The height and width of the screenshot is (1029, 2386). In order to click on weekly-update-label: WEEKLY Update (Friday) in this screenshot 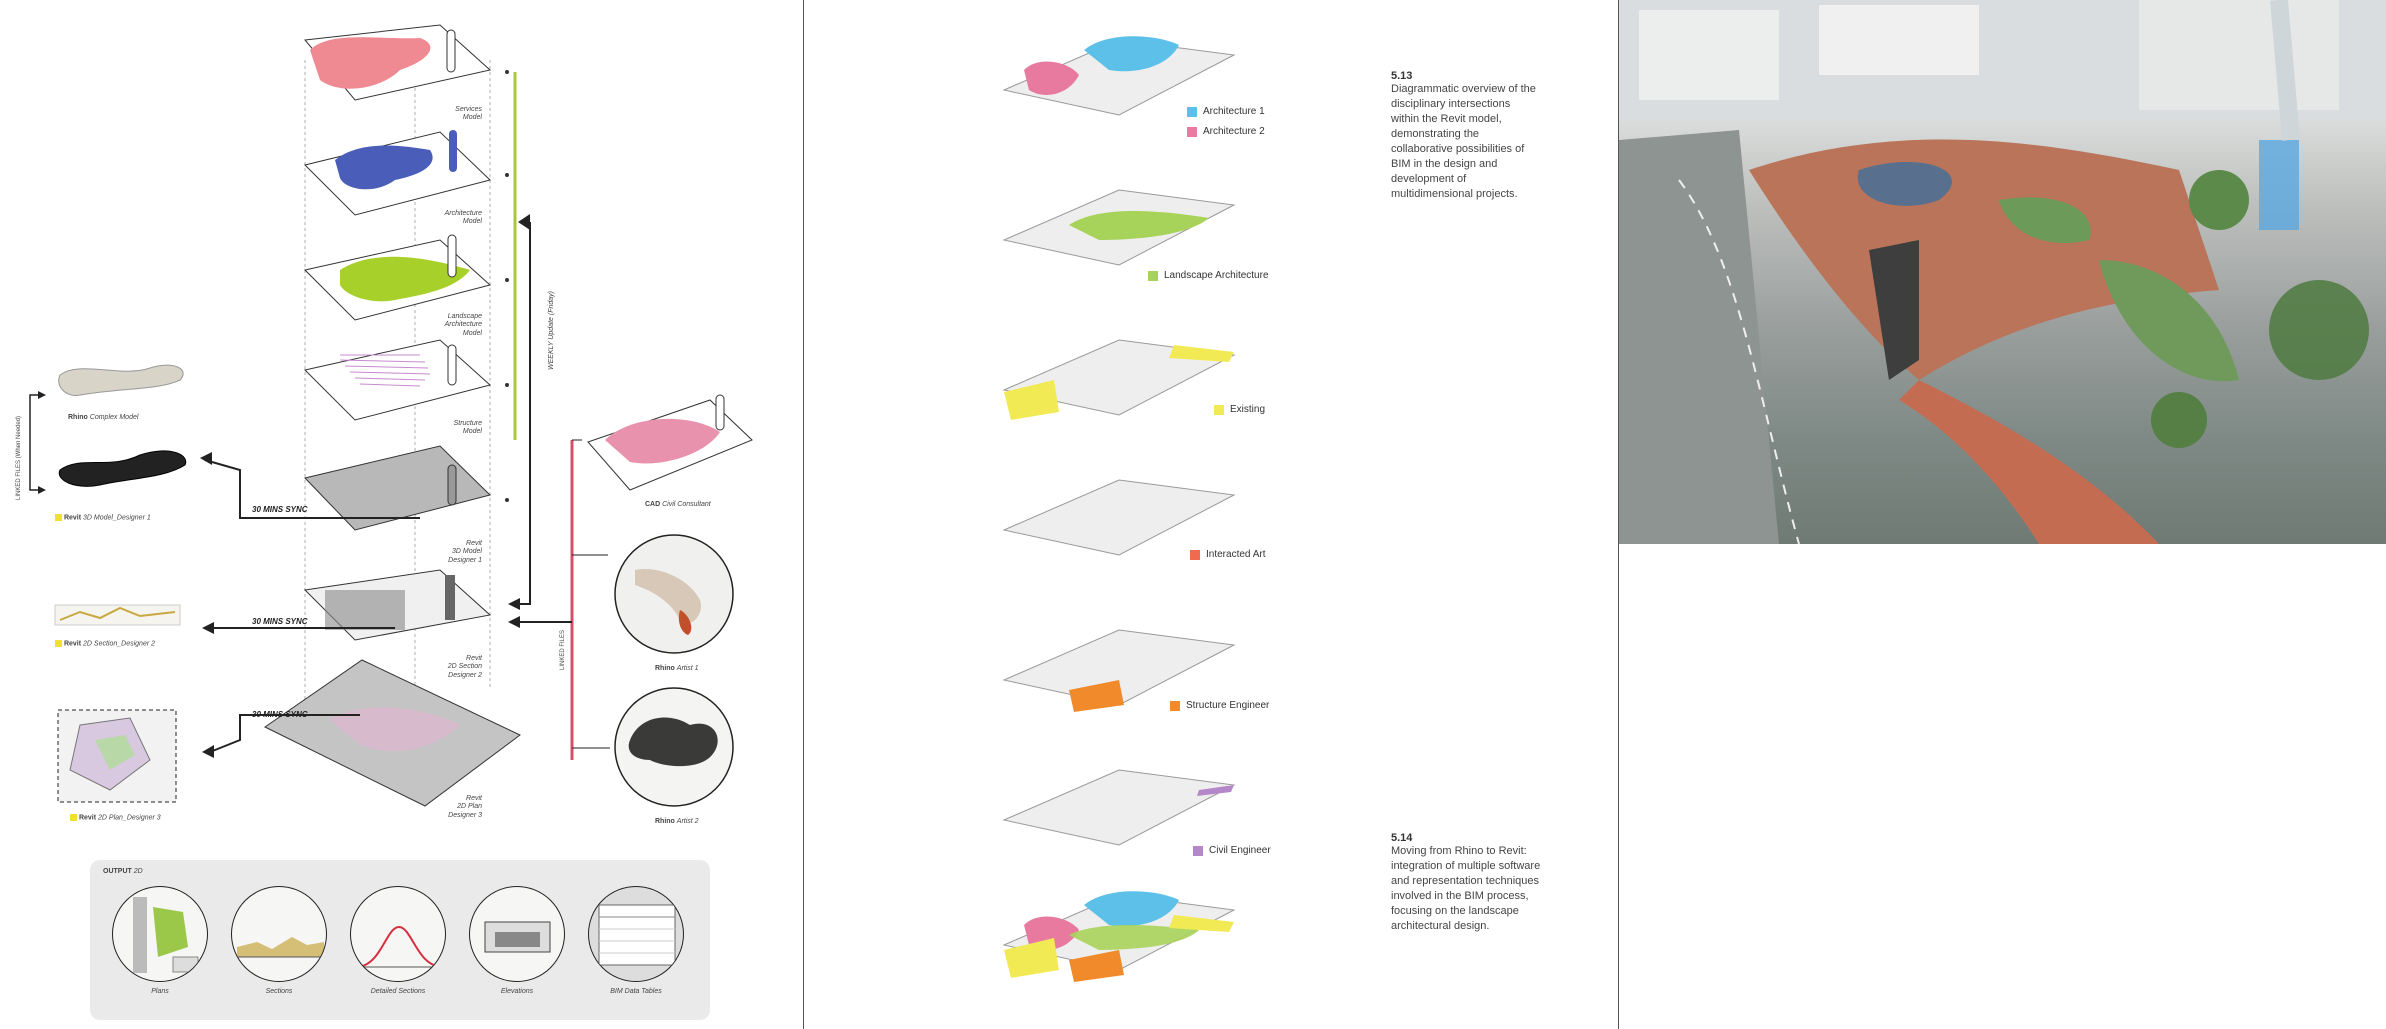, I will do `click(551, 330)`.